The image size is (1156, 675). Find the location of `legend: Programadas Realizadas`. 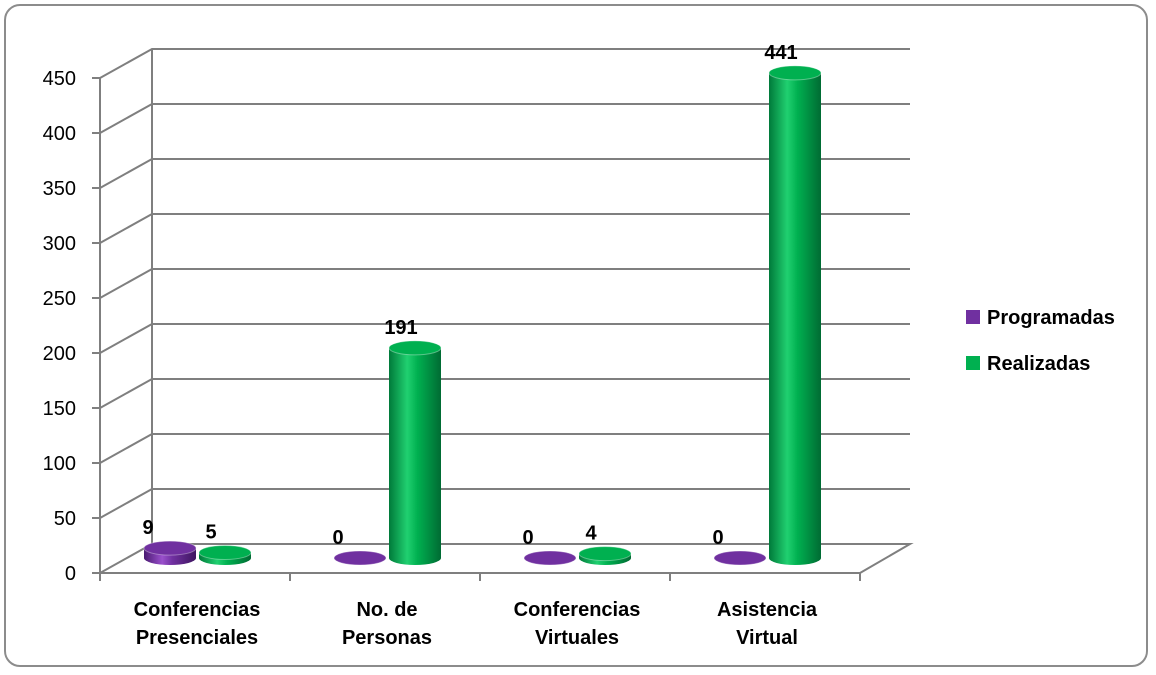

legend: Programadas Realizadas is located at coordinates (1040, 341).